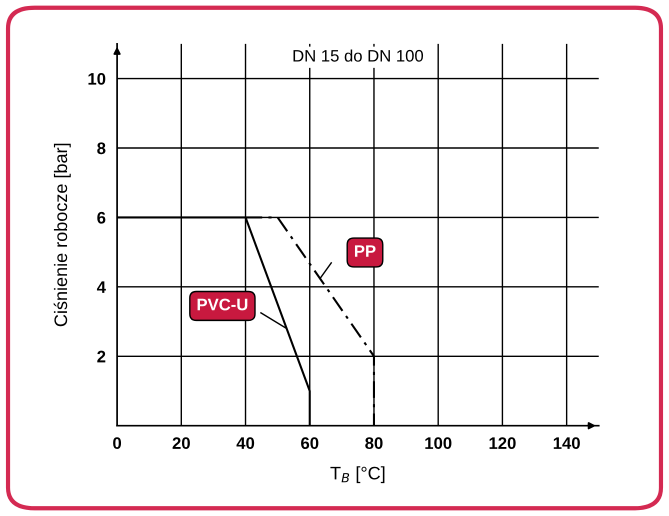 The height and width of the screenshot is (516, 669). I want to click on x-axis-title: T$_{B}$ [°C], so click(357, 475).